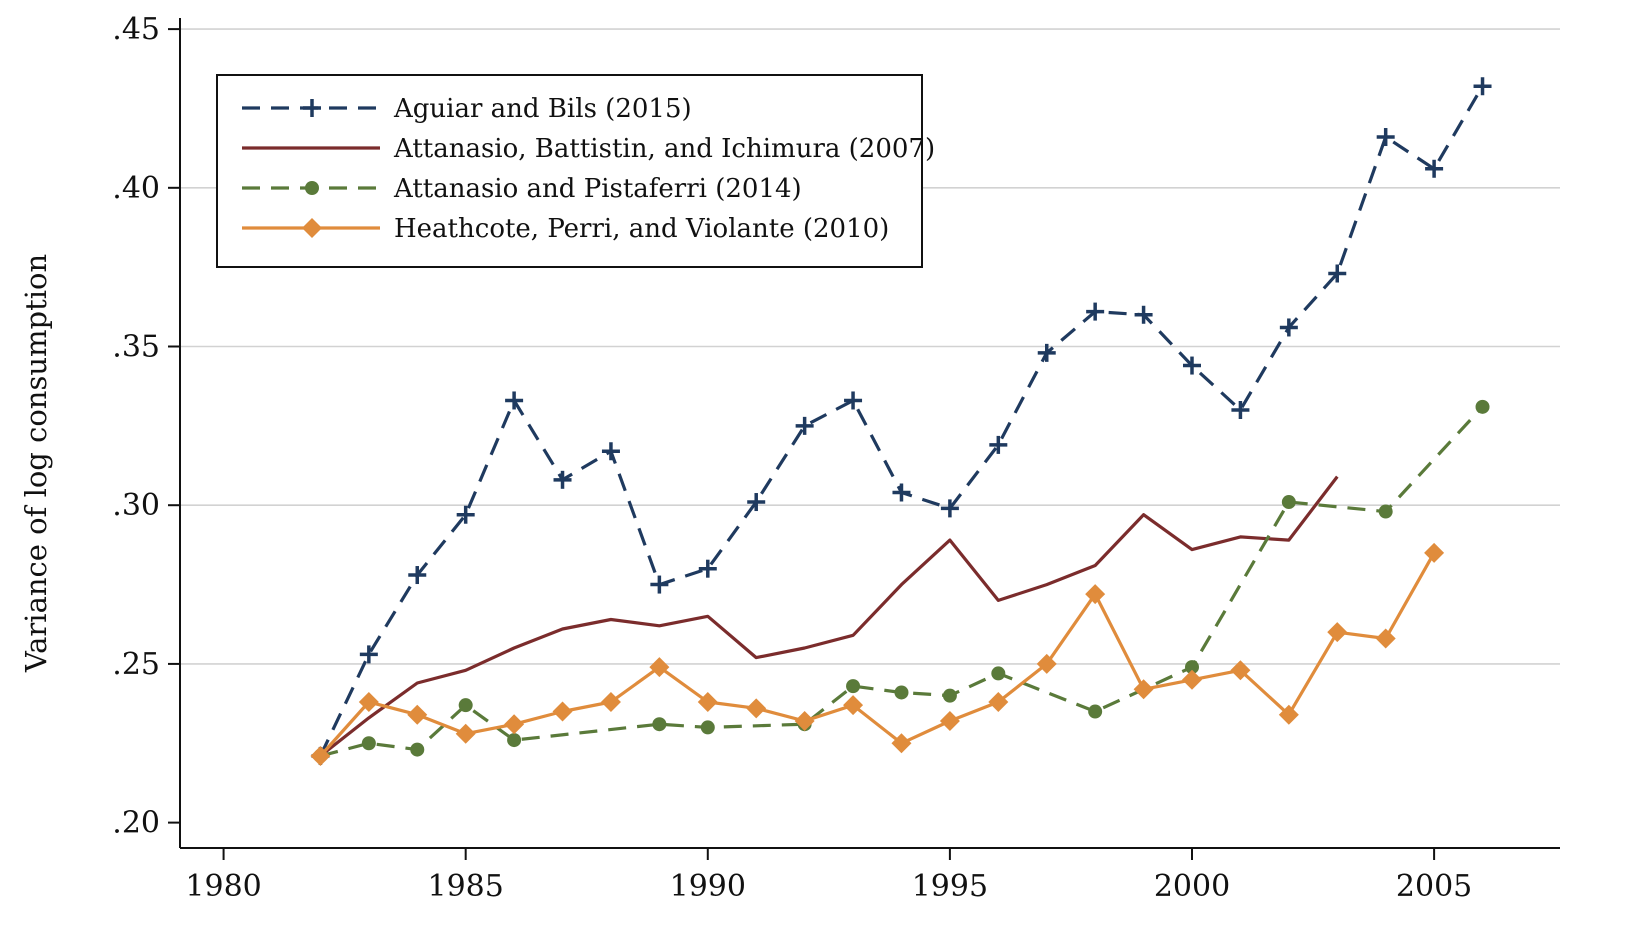  What do you see at coordinates (136, 347) in the screenshot?
I see `y-tick-label-3: .35` at bounding box center [136, 347].